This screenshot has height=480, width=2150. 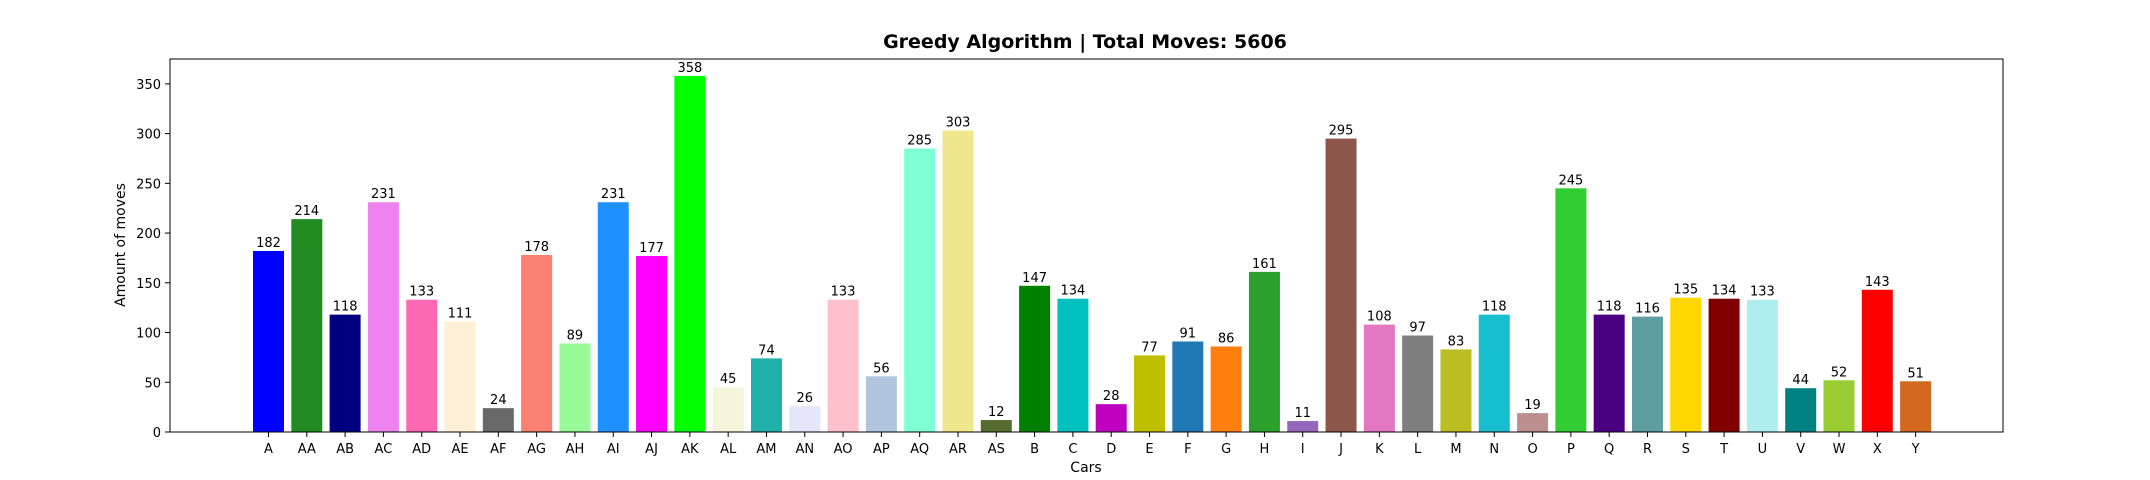 I want to click on data-label-AE: 111, so click(x=460, y=314).